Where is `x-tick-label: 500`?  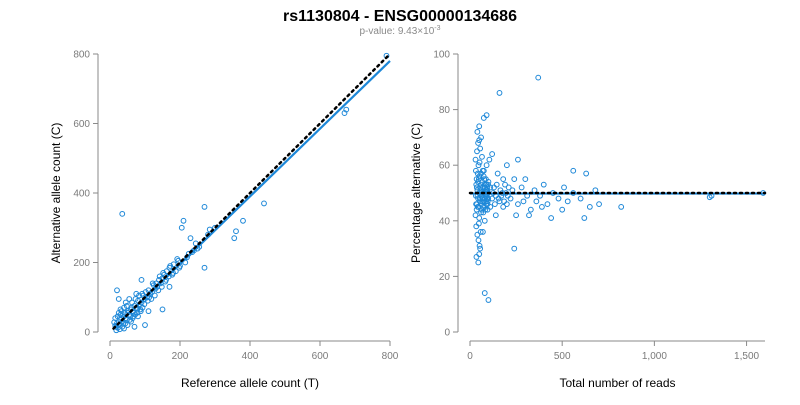 x-tick-label: 500 is located at coordinates (562, 356).